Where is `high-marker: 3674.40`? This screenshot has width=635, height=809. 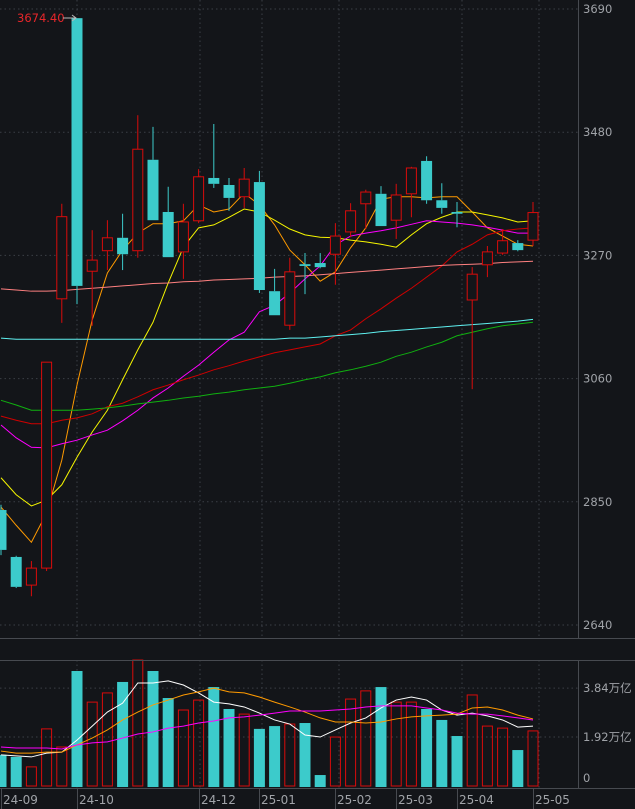 high-marker: 3674.40 is located at coordinates (47, 18).